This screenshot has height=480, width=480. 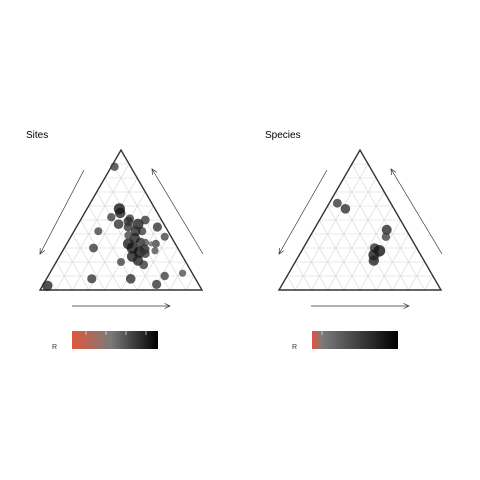 I want to click on legend-colorbar-sites, so click(x=115, y=340).